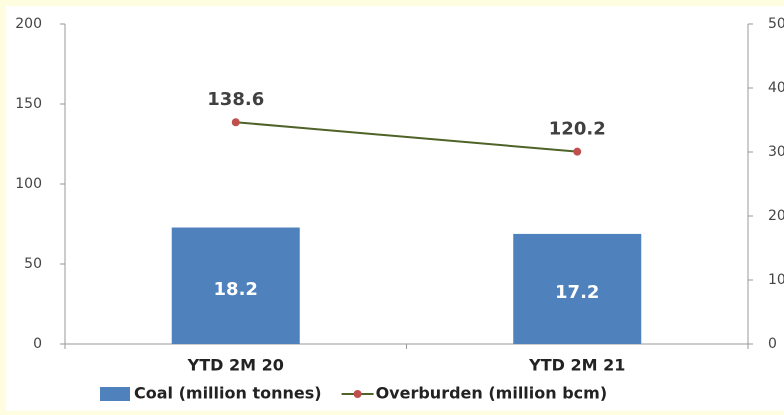  What do you see at coordinates (33, 264) in the screenshot?
I see `y-tick-label: 50` at bounding box center [33, 264].